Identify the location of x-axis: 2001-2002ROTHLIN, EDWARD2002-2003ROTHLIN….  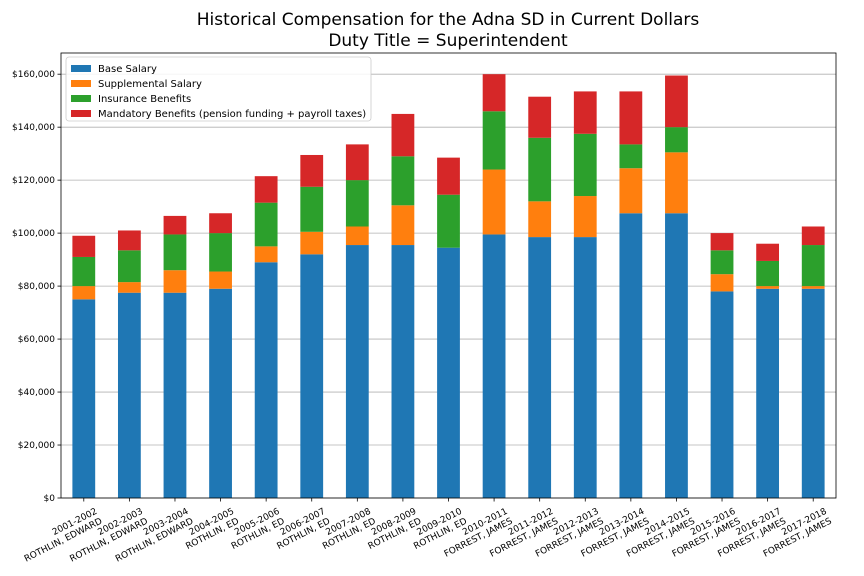
(426, 531).